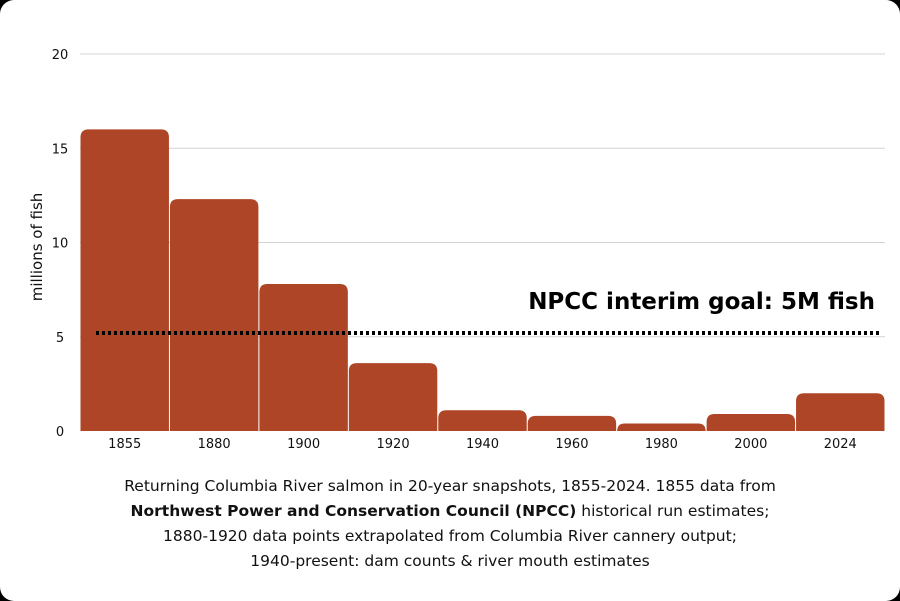  I want to click on x-tick-label: 1940, so click(482, 444).